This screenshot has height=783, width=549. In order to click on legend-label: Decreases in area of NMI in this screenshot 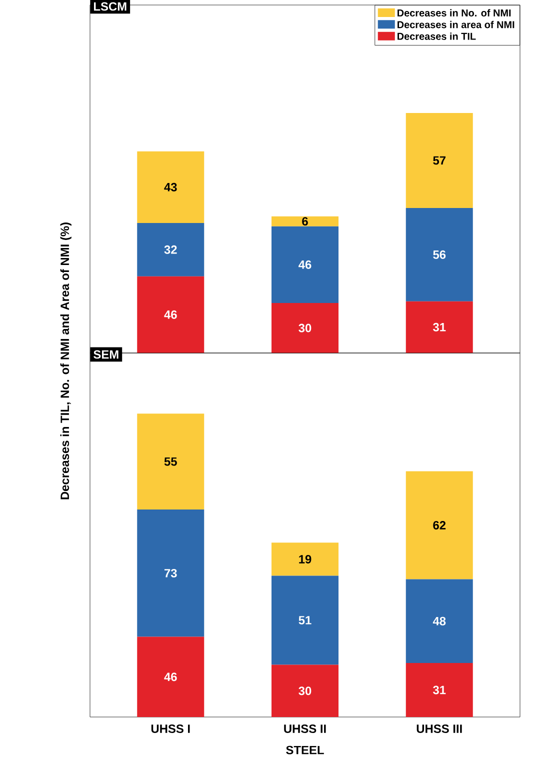, I will do `click(456, 24)`.